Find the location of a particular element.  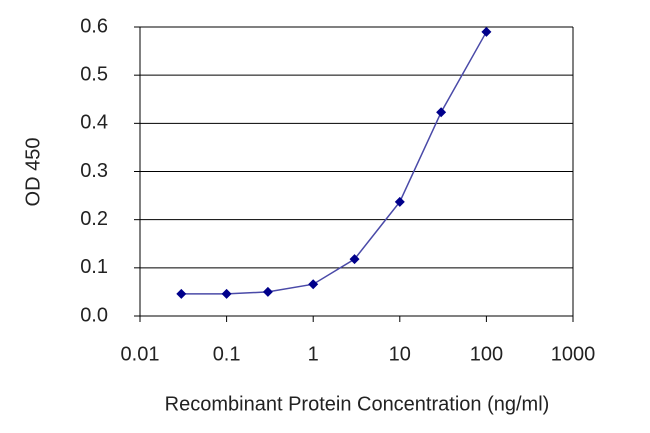

x-tick-label: 1 is located at coordinates (313, 354).